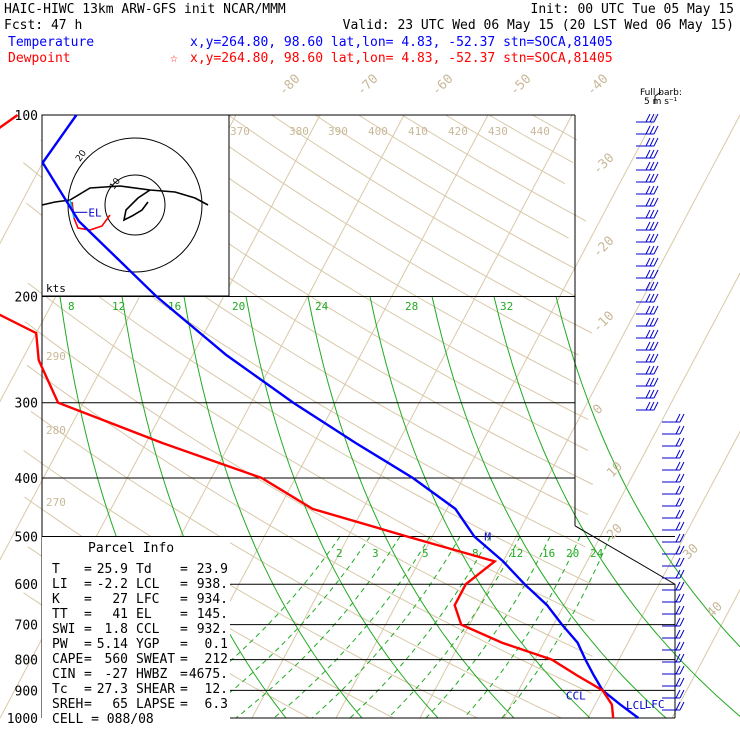  What do you see at coordinates (615, 532) in the screenshot?
I see `isotherm-label: 20` at bounding box center [615, 532].